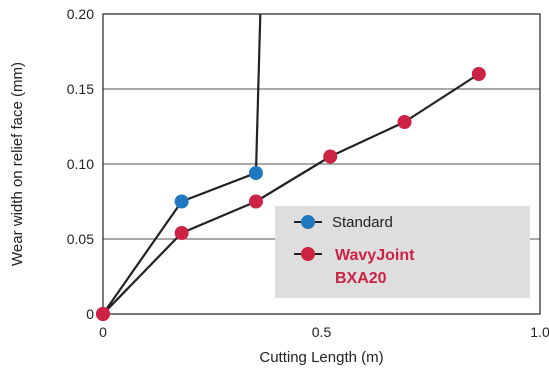 The width and height of the screenshot is (549, 376). Describe the element at coordinates (80, 89) in the screenshot. I see `y-tick-label: 0.15` at that location.